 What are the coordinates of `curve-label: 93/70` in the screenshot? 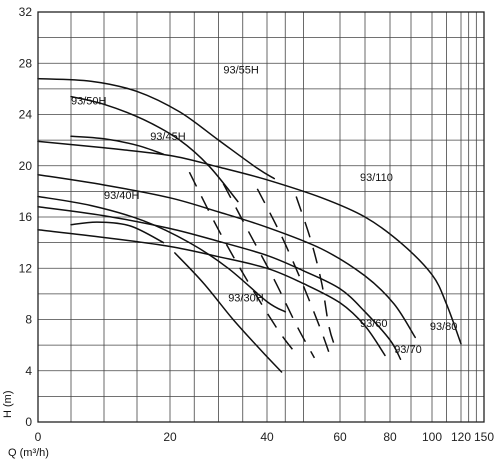 It's located at (408, 350).